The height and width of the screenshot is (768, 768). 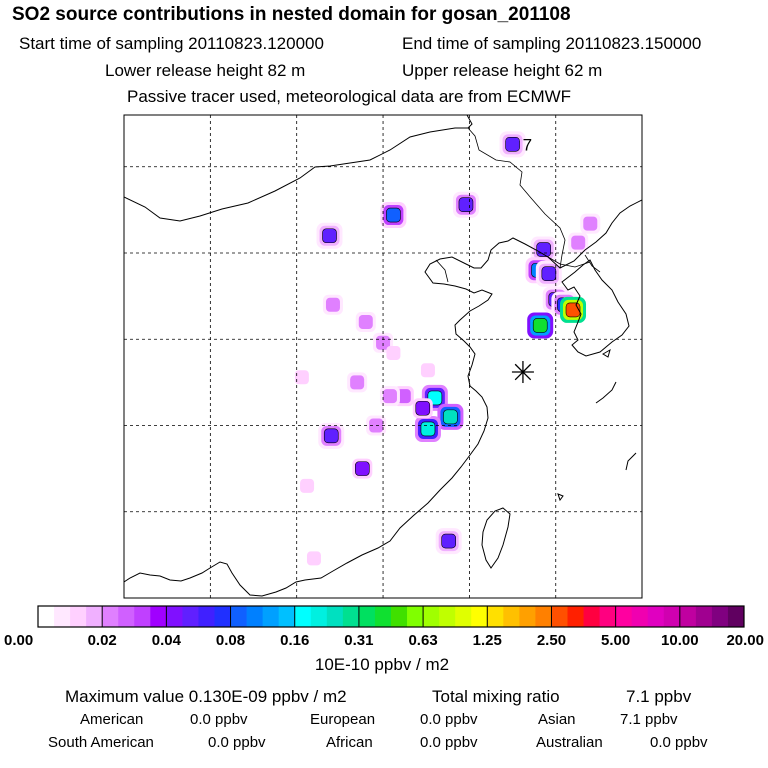 I want to click on upper-release-label: Upper release height 62 m, so click(x=502, y=70).